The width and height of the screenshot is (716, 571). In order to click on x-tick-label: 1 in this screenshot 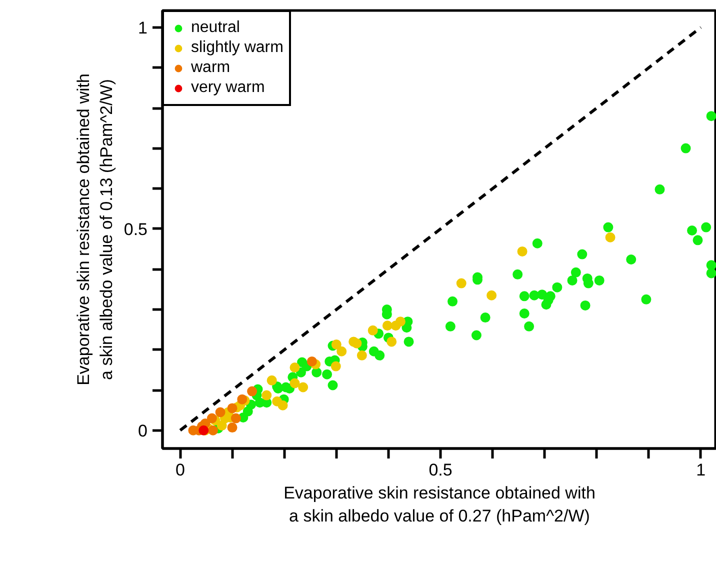, I will do `click(701, 470)`.